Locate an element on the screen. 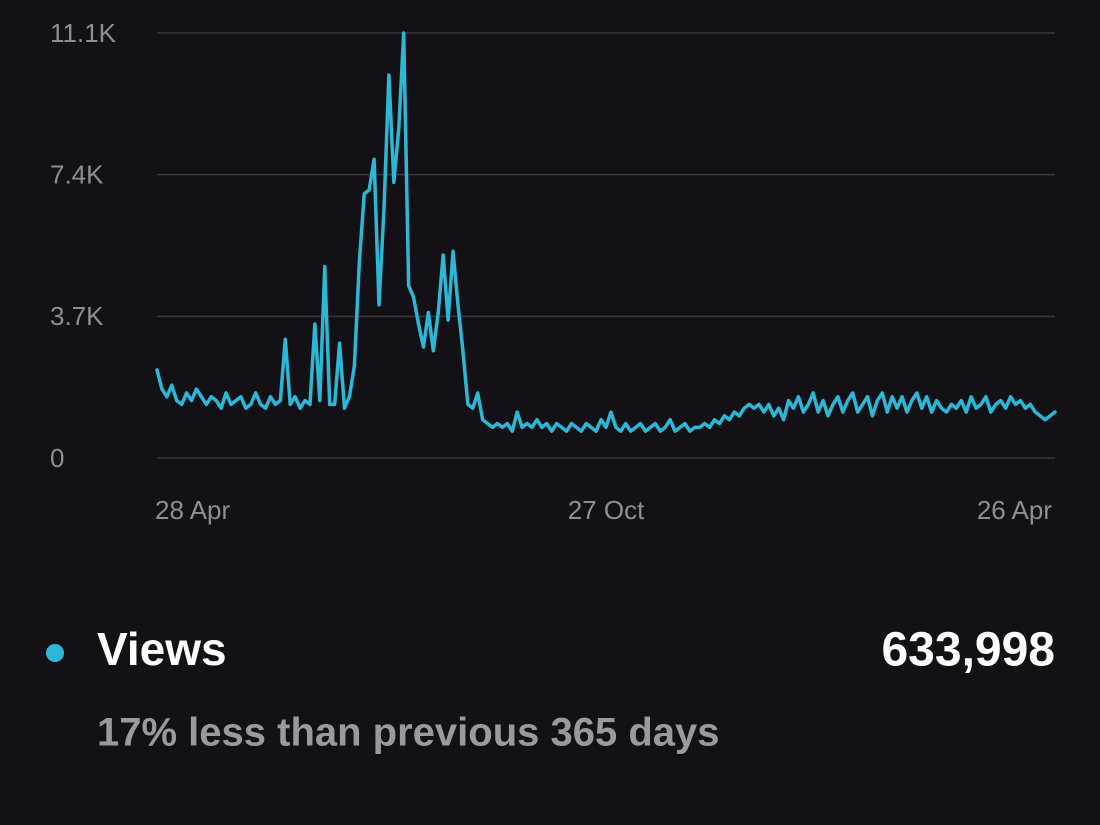  legend-label: Views is located at coordinates (162, 649).